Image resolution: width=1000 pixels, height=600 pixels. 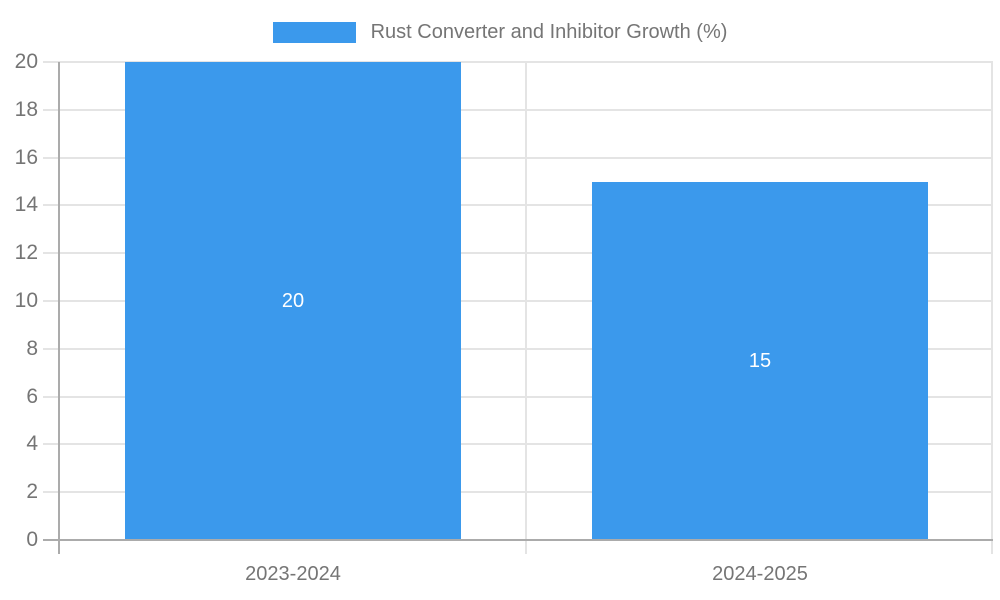 I want to click on chart-legend: Rust Converter and Inhibitor Growth (%), so click(x=500, y=32).